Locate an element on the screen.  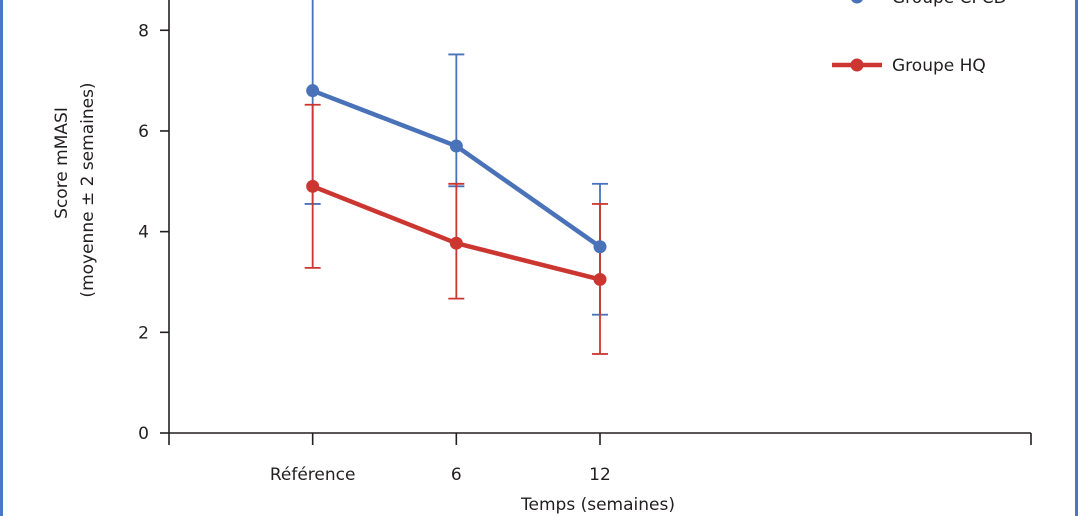
y-tick-label: 0 is located at coordinates (143, 434).